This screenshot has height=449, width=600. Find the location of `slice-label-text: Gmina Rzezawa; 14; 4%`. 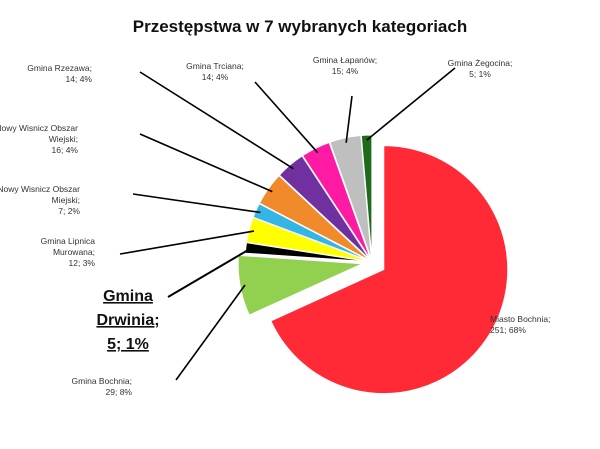

slice-label-text: Gmina Rzezawa; 14; 4% is located at coordinates (59, 73).